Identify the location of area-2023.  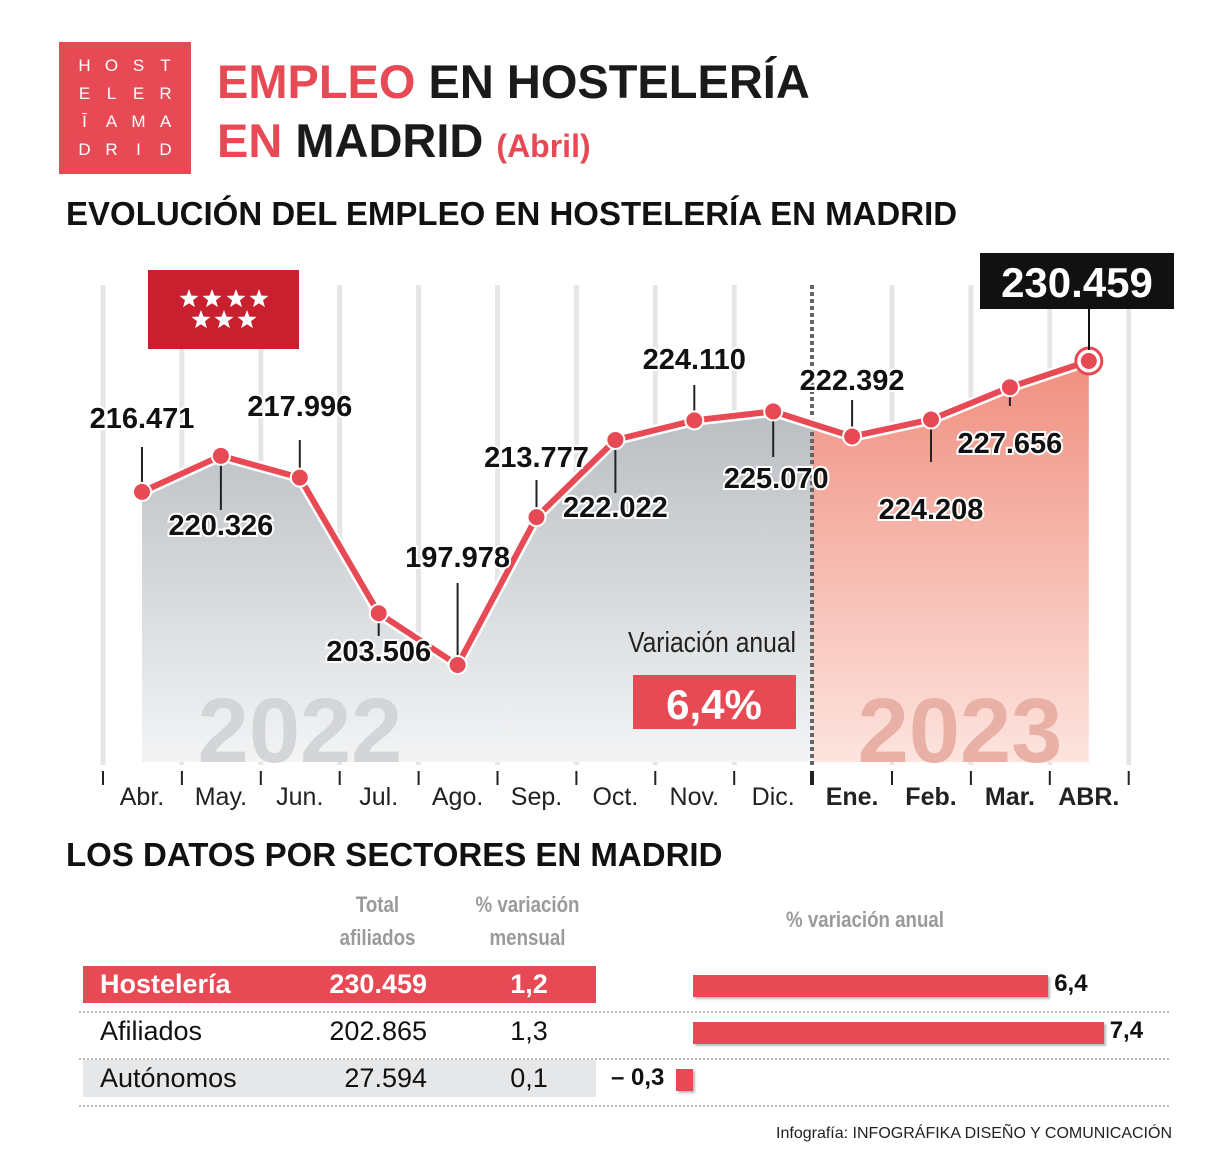
(950, 561).